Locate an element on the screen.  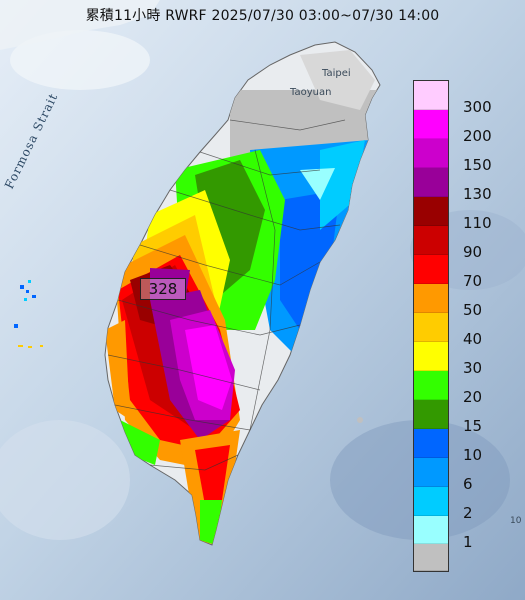
legend-label-200: 200 is located at coordinates (477, 136).